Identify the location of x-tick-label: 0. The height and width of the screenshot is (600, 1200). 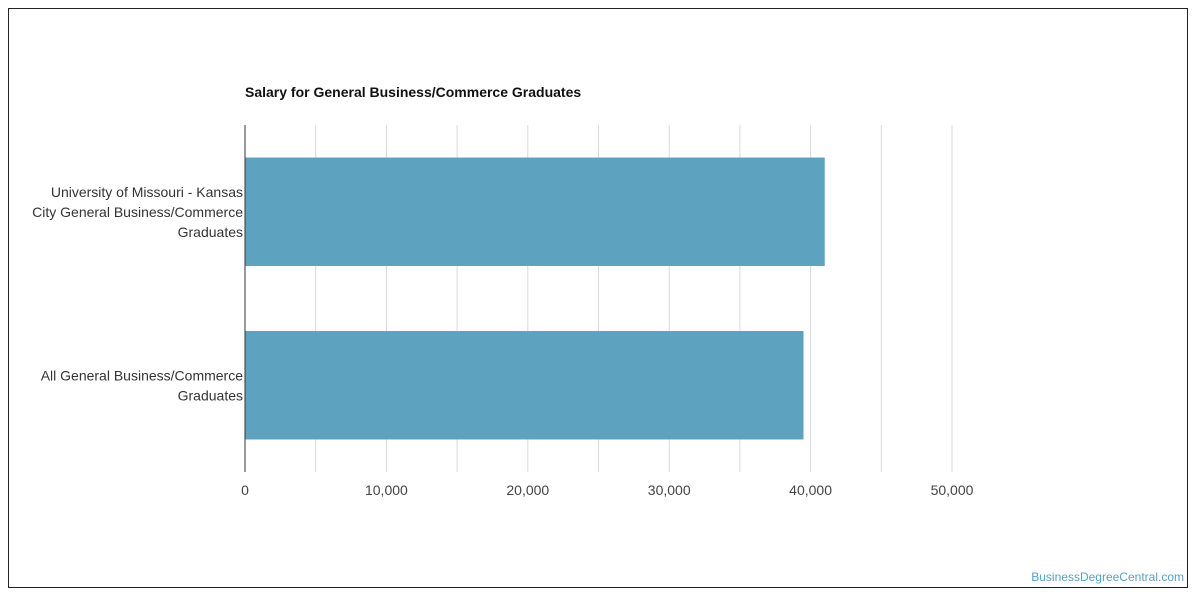
(245, 490).